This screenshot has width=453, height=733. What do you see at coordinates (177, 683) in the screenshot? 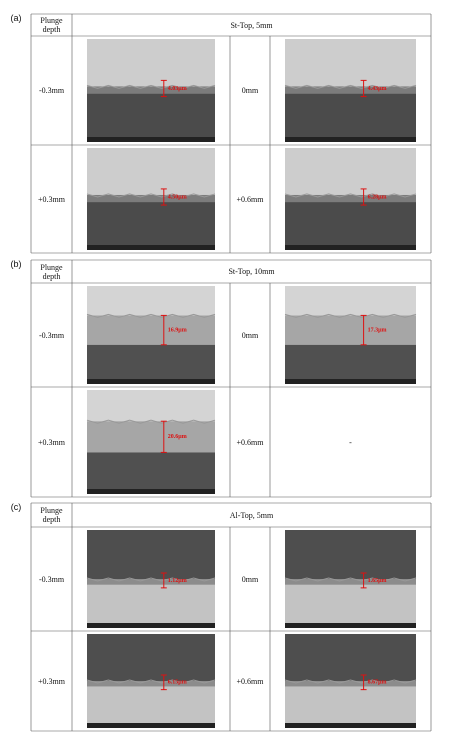
I see `thickness-label: 6.15μm` at bounding box center [177, 683].